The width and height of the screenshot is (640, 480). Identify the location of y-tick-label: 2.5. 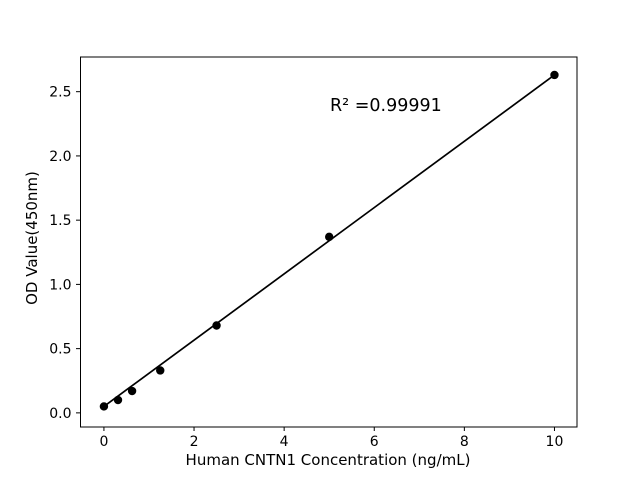
(60, 93).